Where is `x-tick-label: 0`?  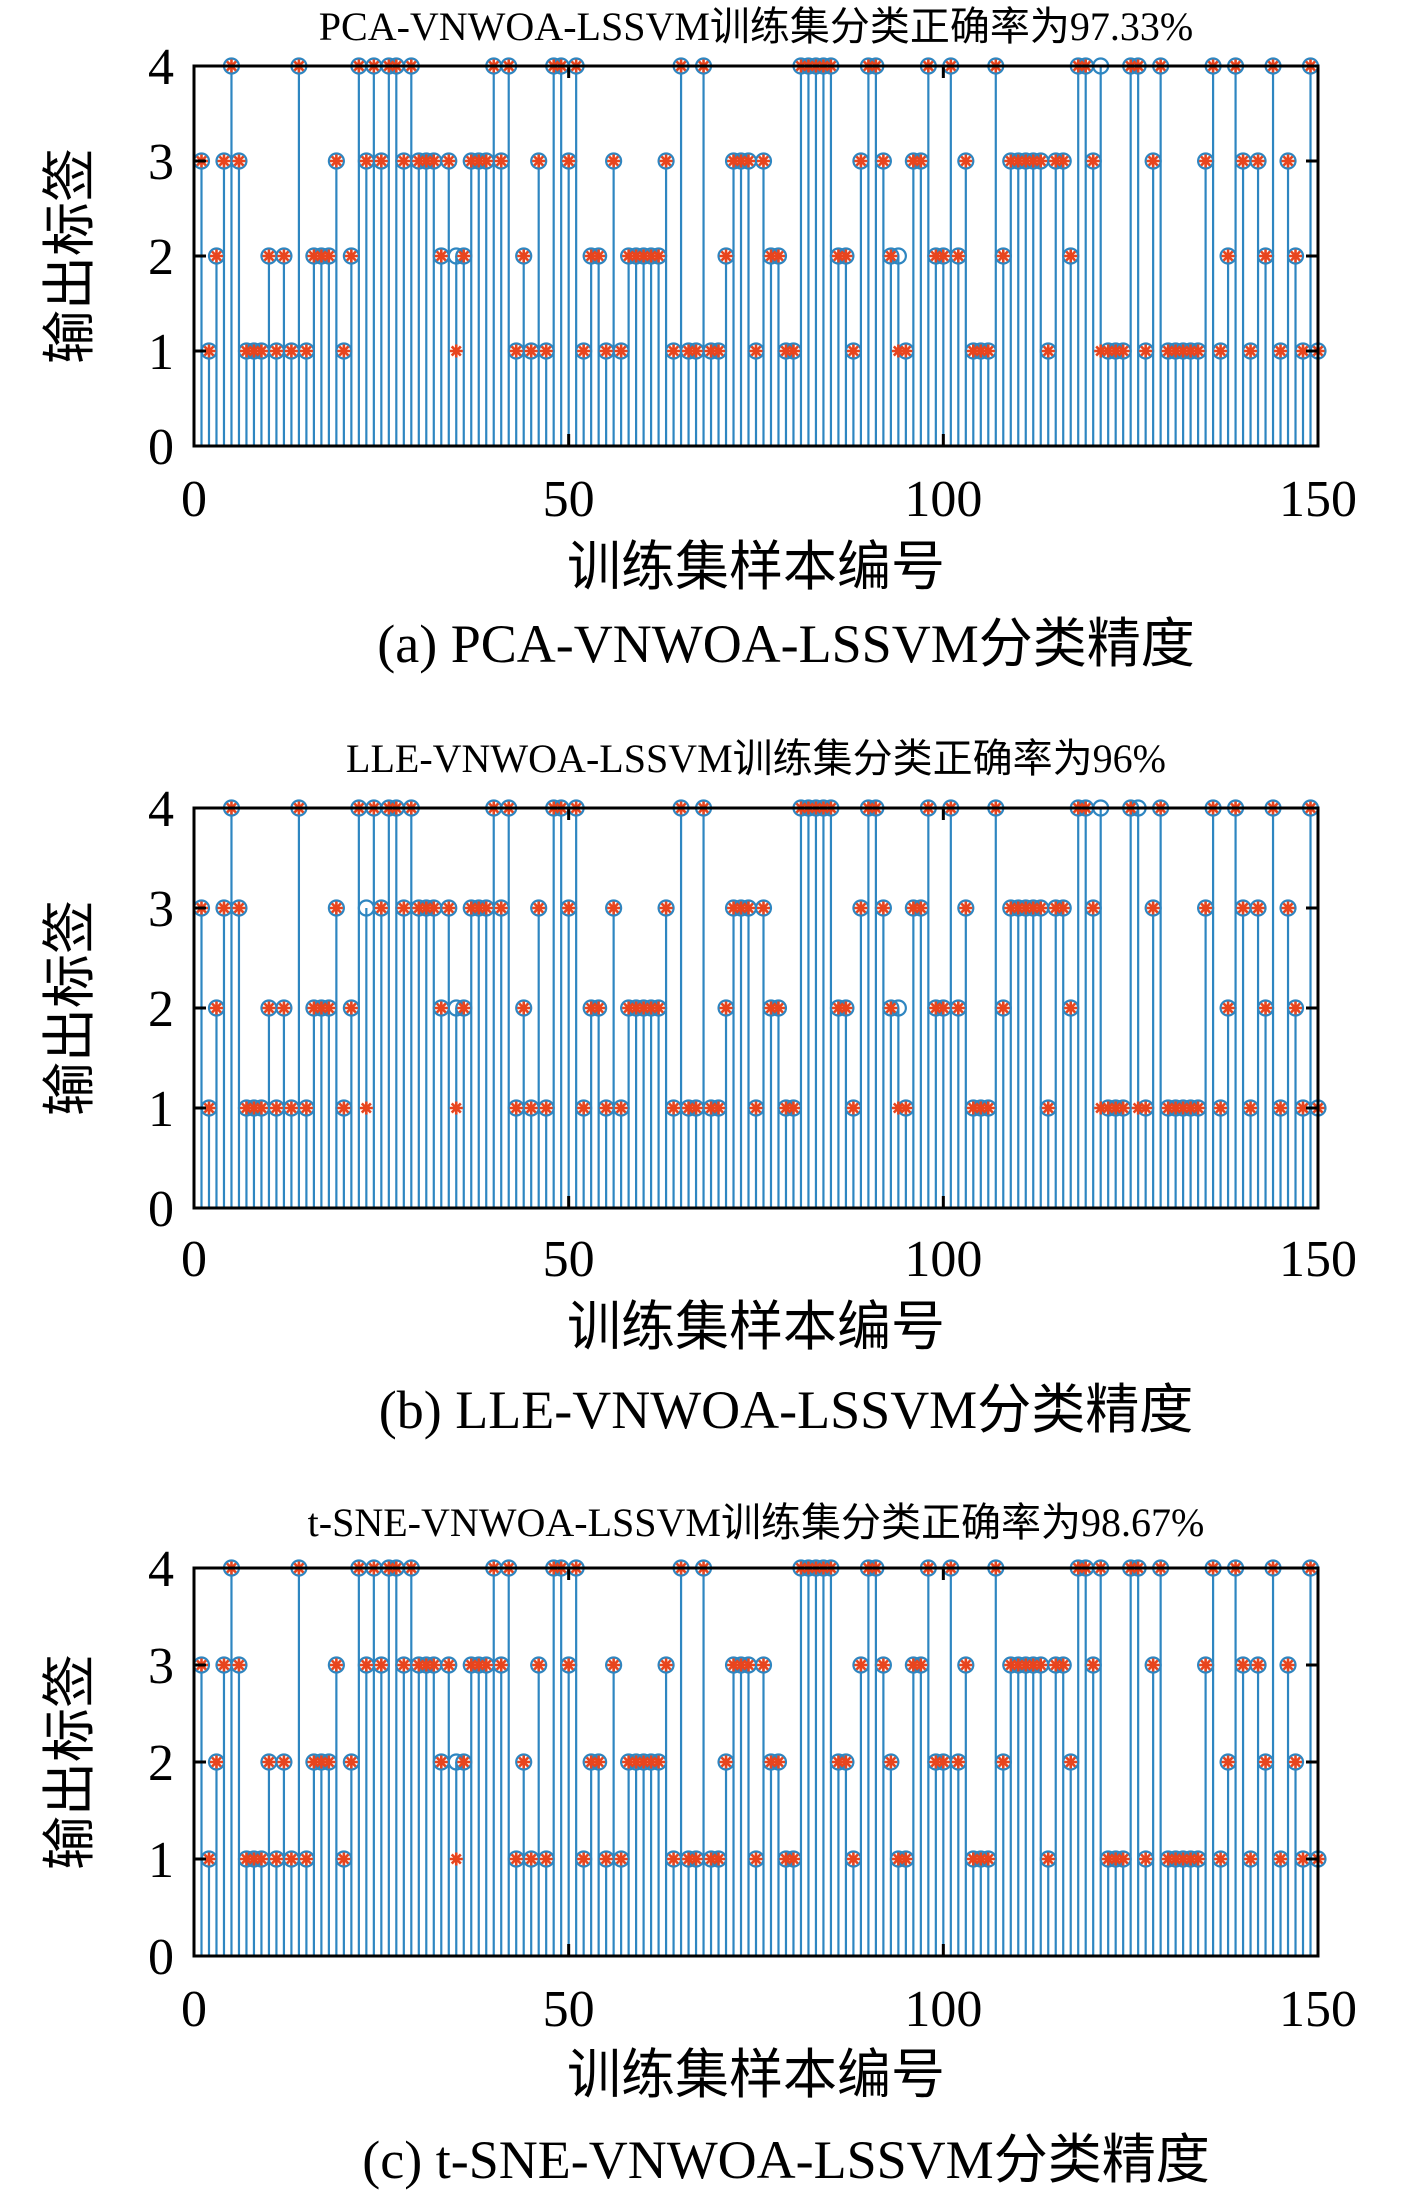 x-tick-label: 0 is located at coordinates (194, 2009).